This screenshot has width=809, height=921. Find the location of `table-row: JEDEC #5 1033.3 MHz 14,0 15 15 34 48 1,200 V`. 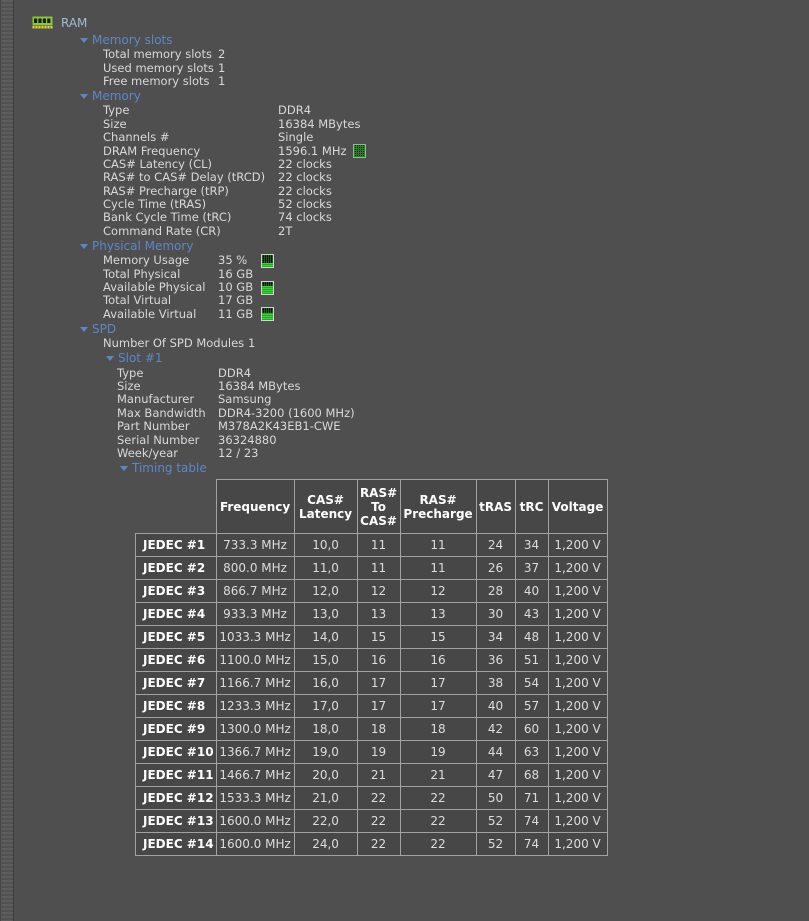

table-row: JEDEC #5 1033.3 MHz 14,0 15 15 34 48 1,200 V is located at coordinates (371, 637).